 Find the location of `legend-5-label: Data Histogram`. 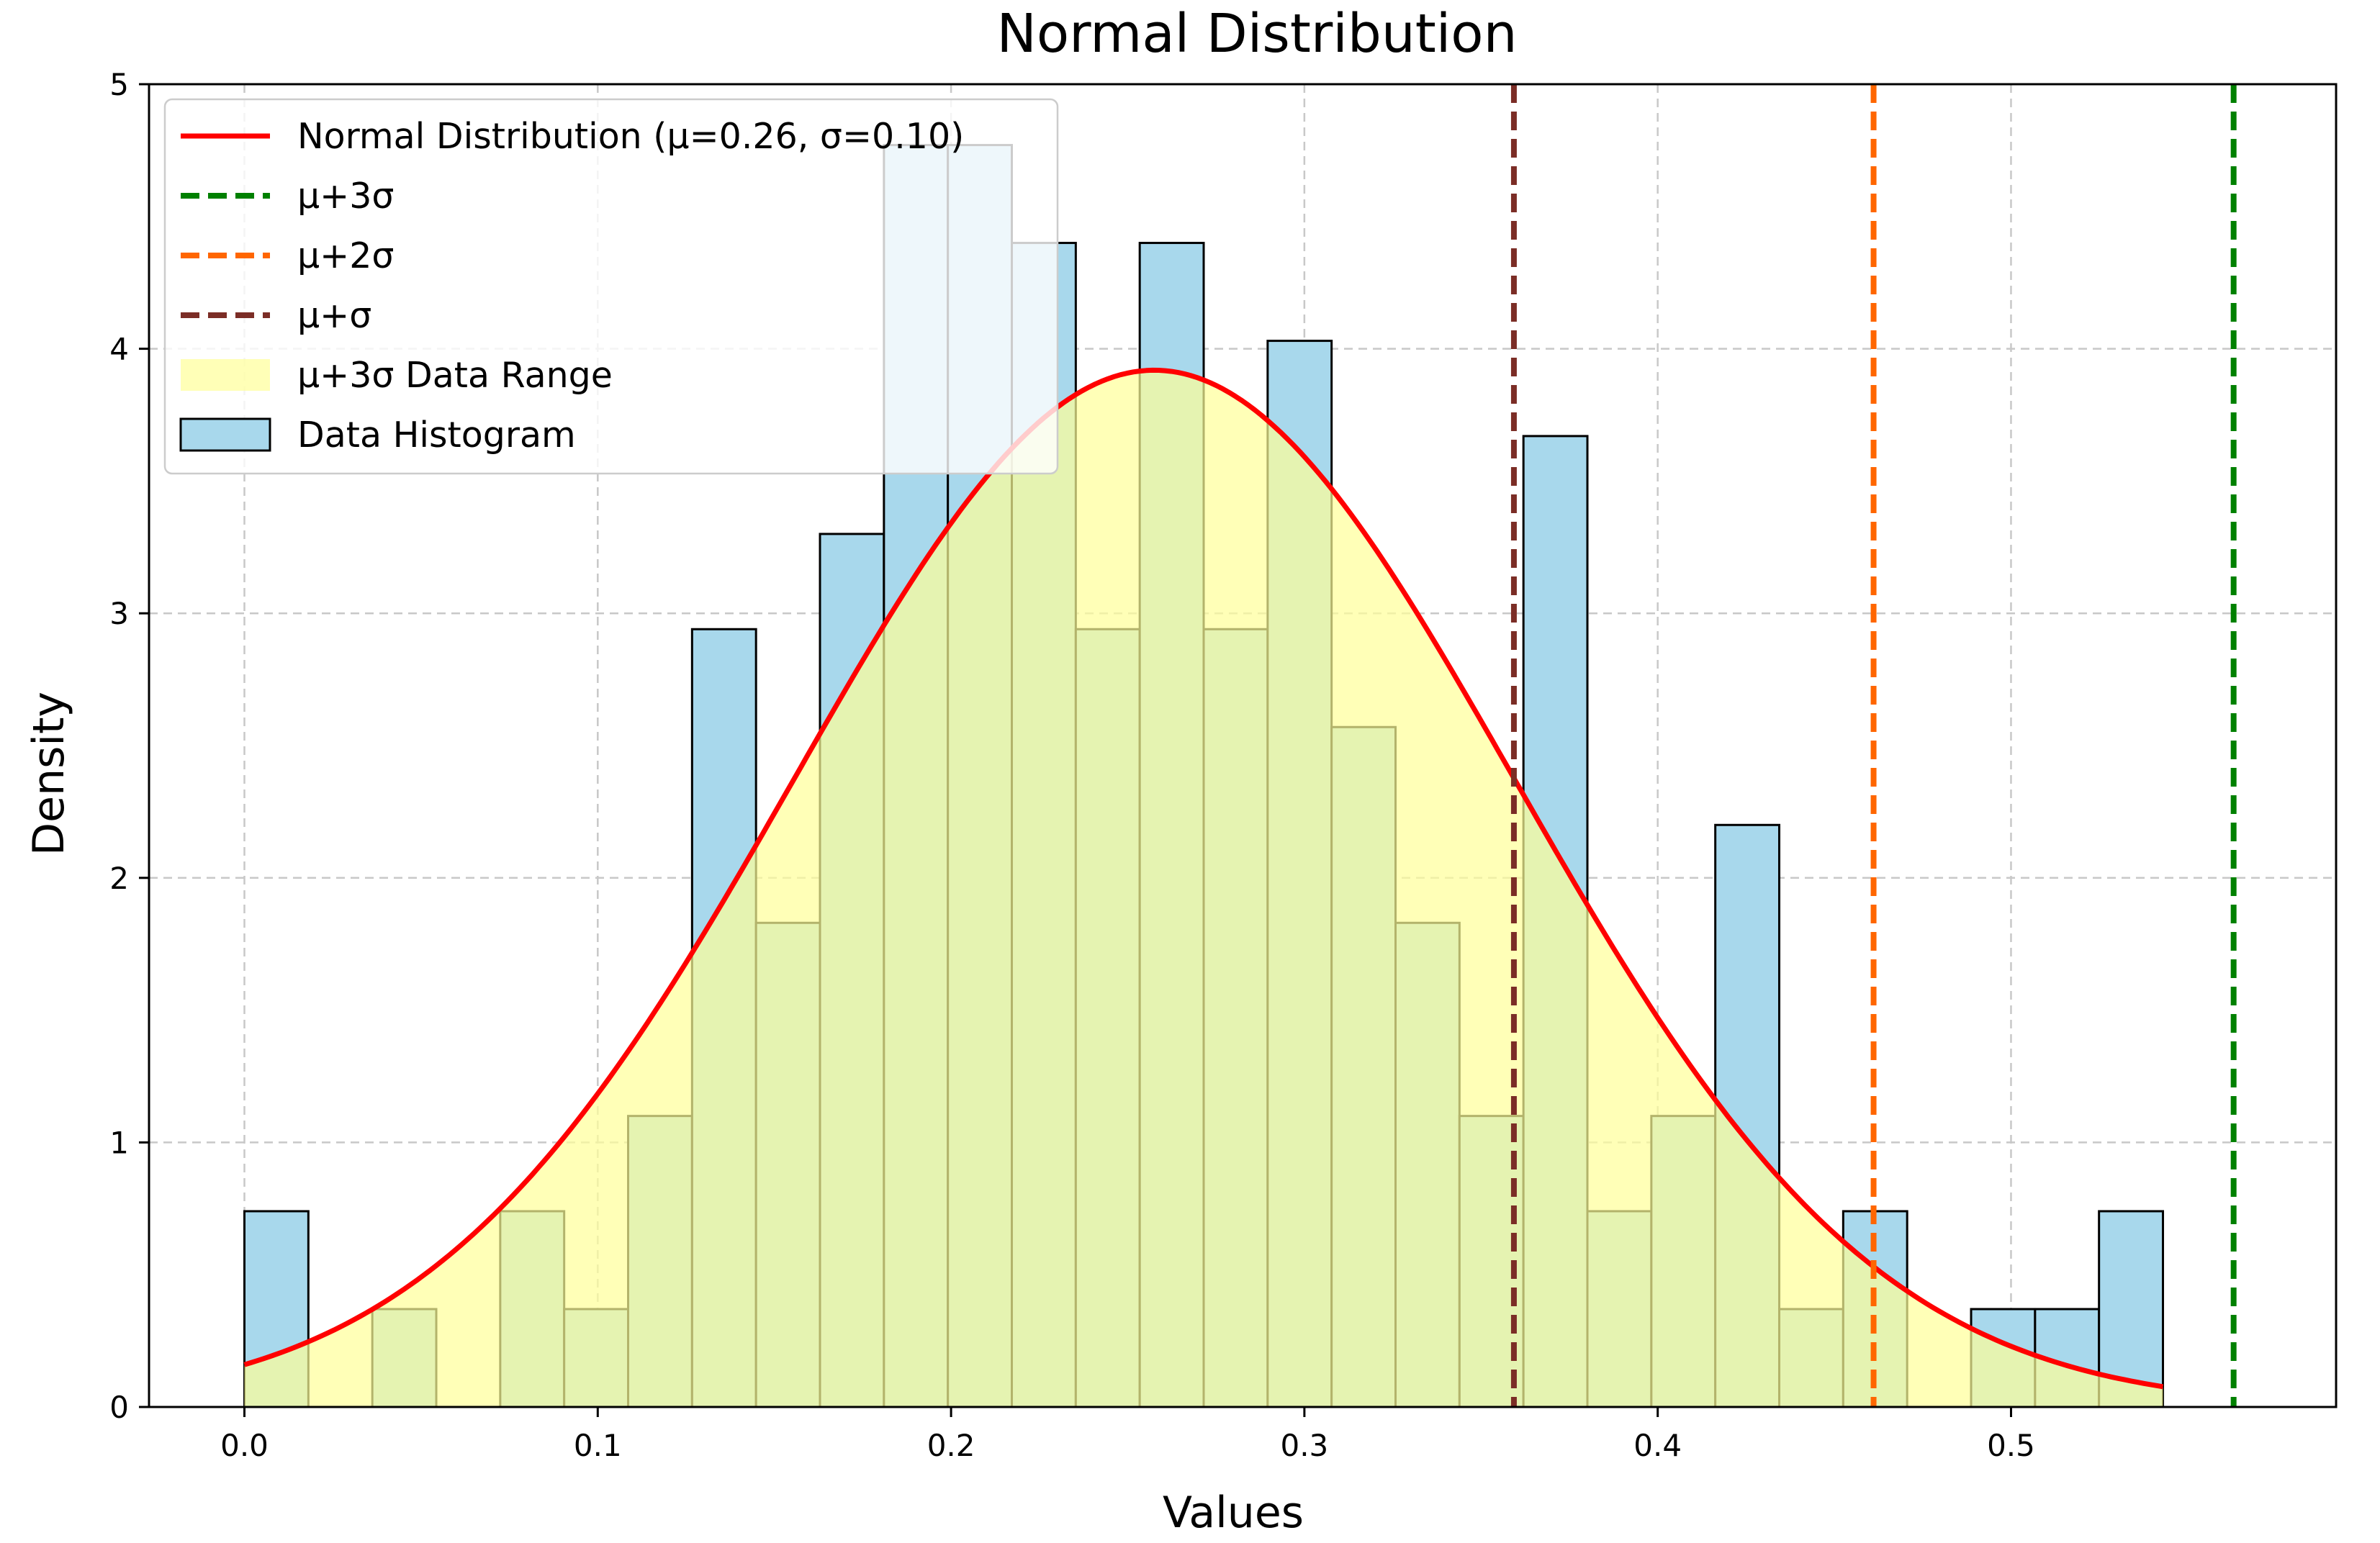

legend-5-label: Data Histogram is located at coordinates (436, 436).